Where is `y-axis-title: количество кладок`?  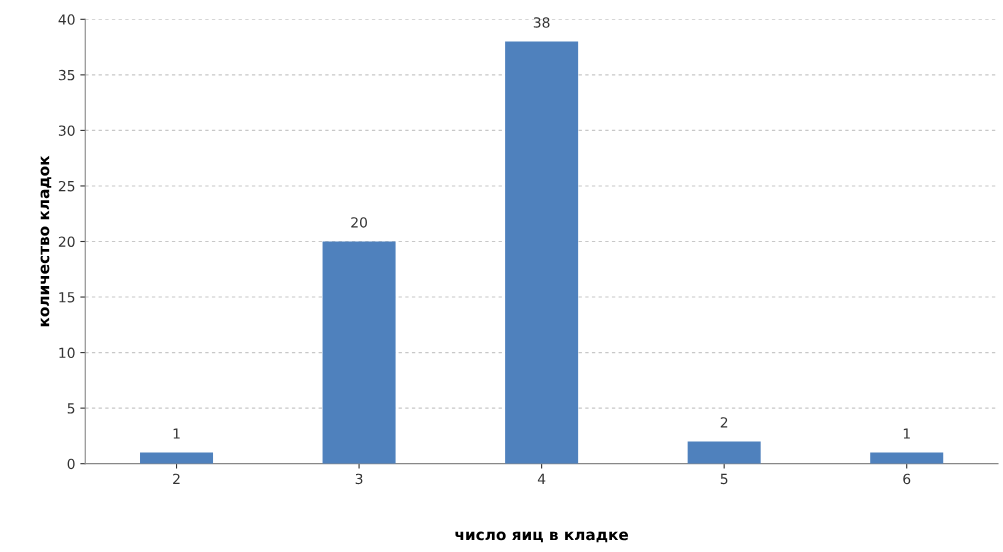 y-axis-title: количество кладок is located at coordinates (46, 241).